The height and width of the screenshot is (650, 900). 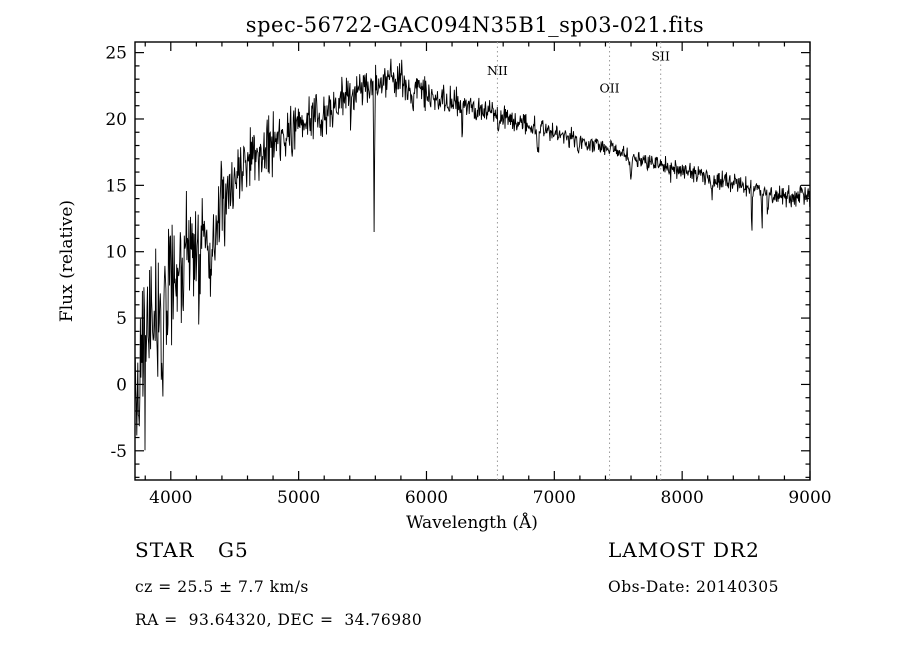 I want to click on annotation-object-class: STAR, so click(x=164, y=550).